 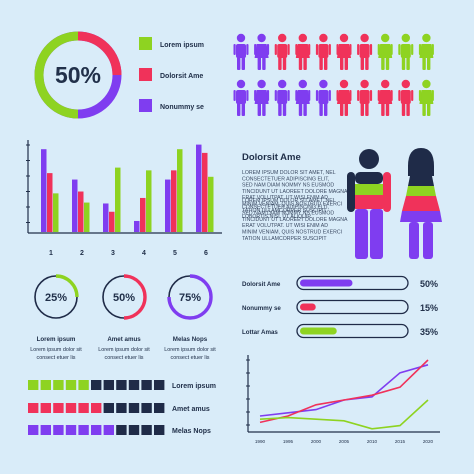 What do you see at coordinates (292, 205) in the screenshot?
I see `paragraph-line: MINIM VENIAM, QUIS NOSTRUD EXERCI` at bounding box center [292, 205].